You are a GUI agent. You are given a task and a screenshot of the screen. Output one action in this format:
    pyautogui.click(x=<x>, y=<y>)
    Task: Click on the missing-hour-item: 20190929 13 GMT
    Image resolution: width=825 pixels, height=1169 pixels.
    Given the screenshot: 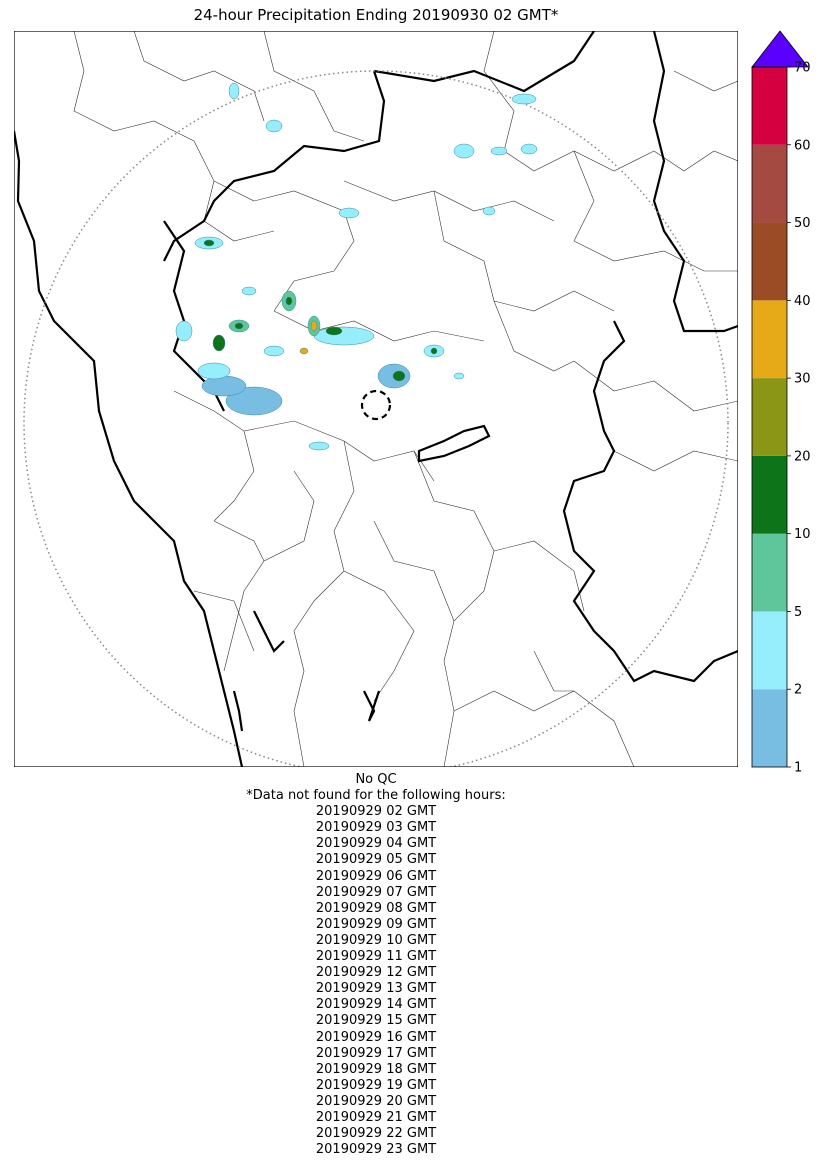 What is the action you would take?
    pyautogui.click(x=376, y=989)
    